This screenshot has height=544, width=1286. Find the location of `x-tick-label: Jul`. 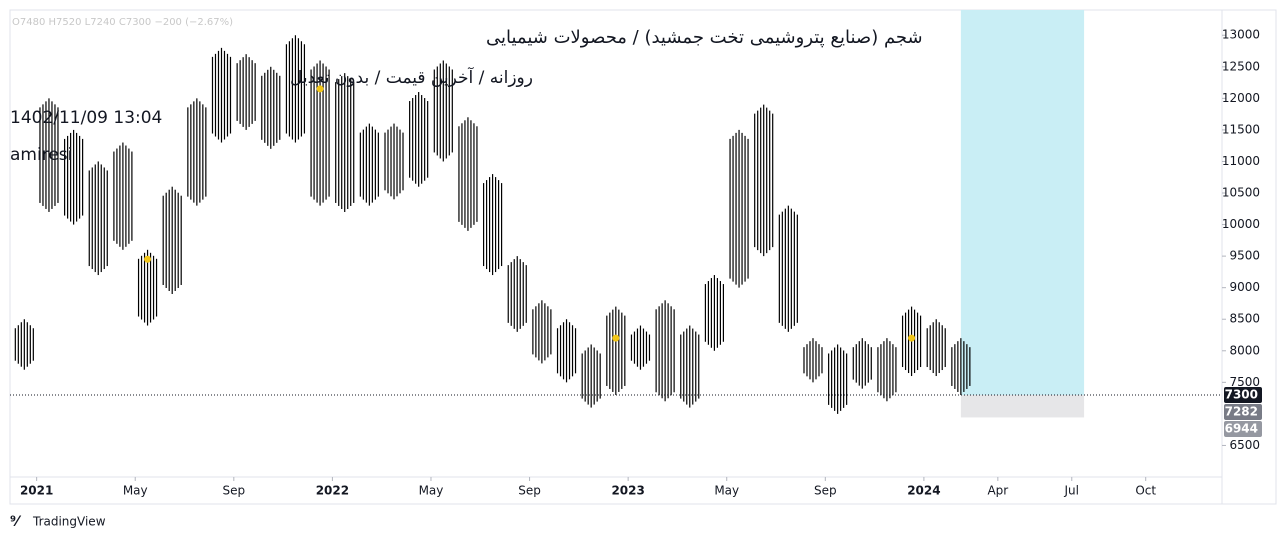

x-tick-label: Jul is located at coordinates (1071, 491).